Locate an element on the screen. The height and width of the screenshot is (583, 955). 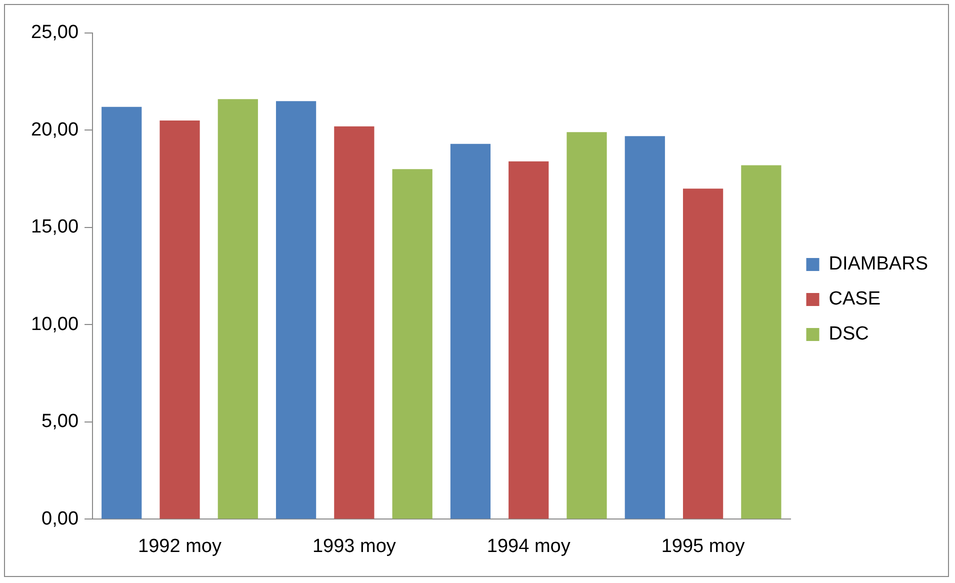
x-tick-label: 1995 moy is located at coordinates (703, 546).